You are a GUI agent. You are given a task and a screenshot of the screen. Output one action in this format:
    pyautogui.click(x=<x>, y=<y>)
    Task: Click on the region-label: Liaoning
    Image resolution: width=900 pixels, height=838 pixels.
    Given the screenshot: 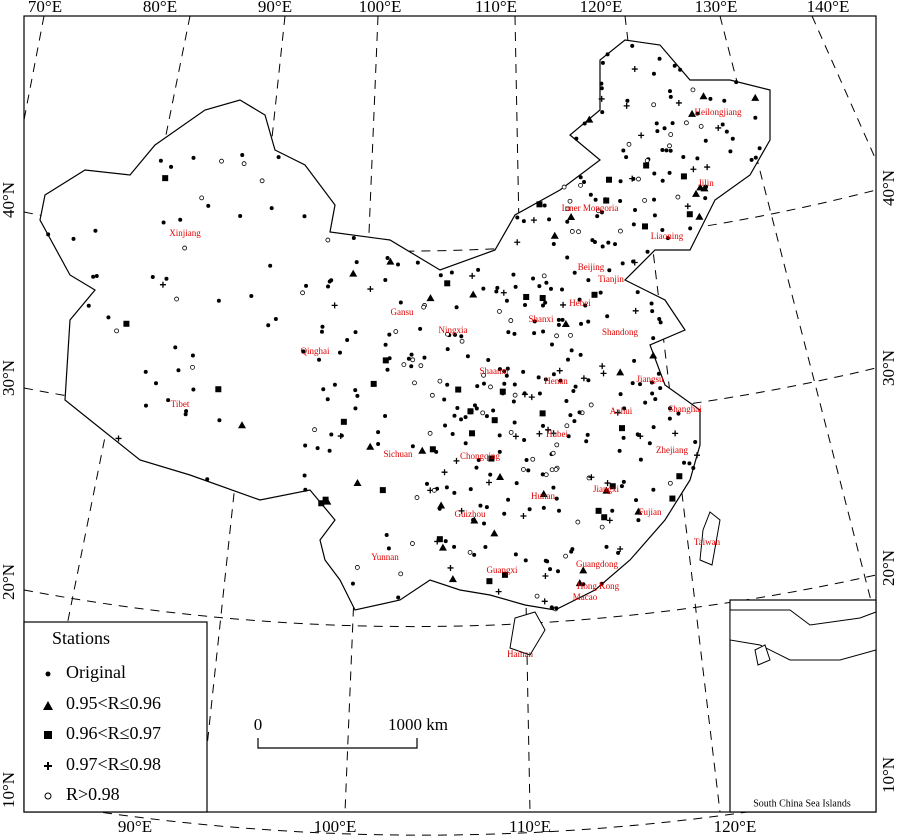 What is the action you would take?
    pyautogui.click(x=667, y=236)
    